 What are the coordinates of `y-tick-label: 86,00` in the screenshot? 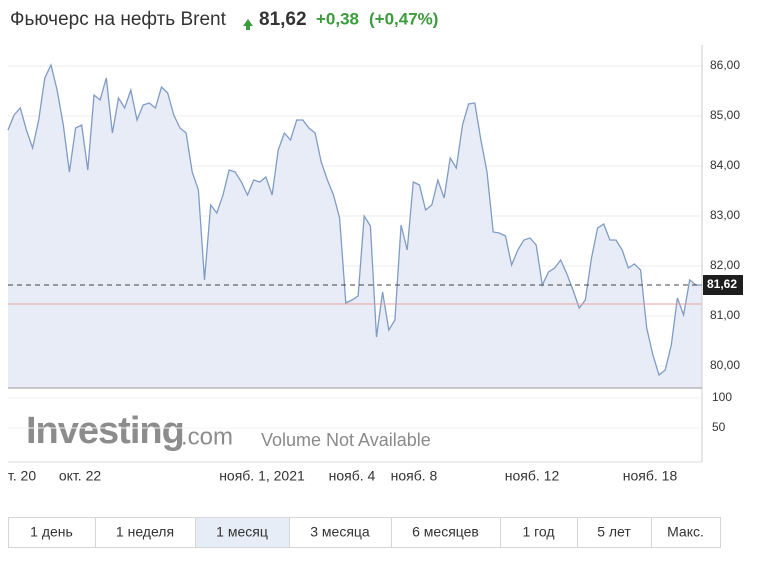 It's located at (725, 65).